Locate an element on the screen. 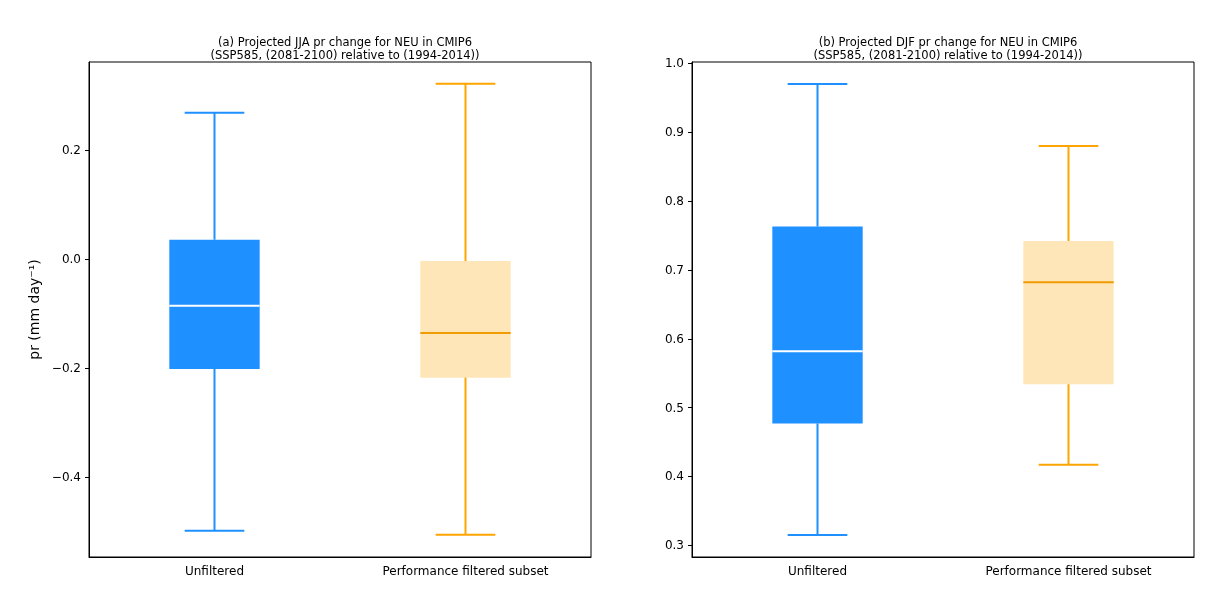 Image resolution: width=1231 pixels, height=600 pixels. chart-title: (a) Projected JJA pr change for NEU in CMIP6 (SSP585, (2081-2100) relative to (1994-2014)) is located at coordinates (345, 48).